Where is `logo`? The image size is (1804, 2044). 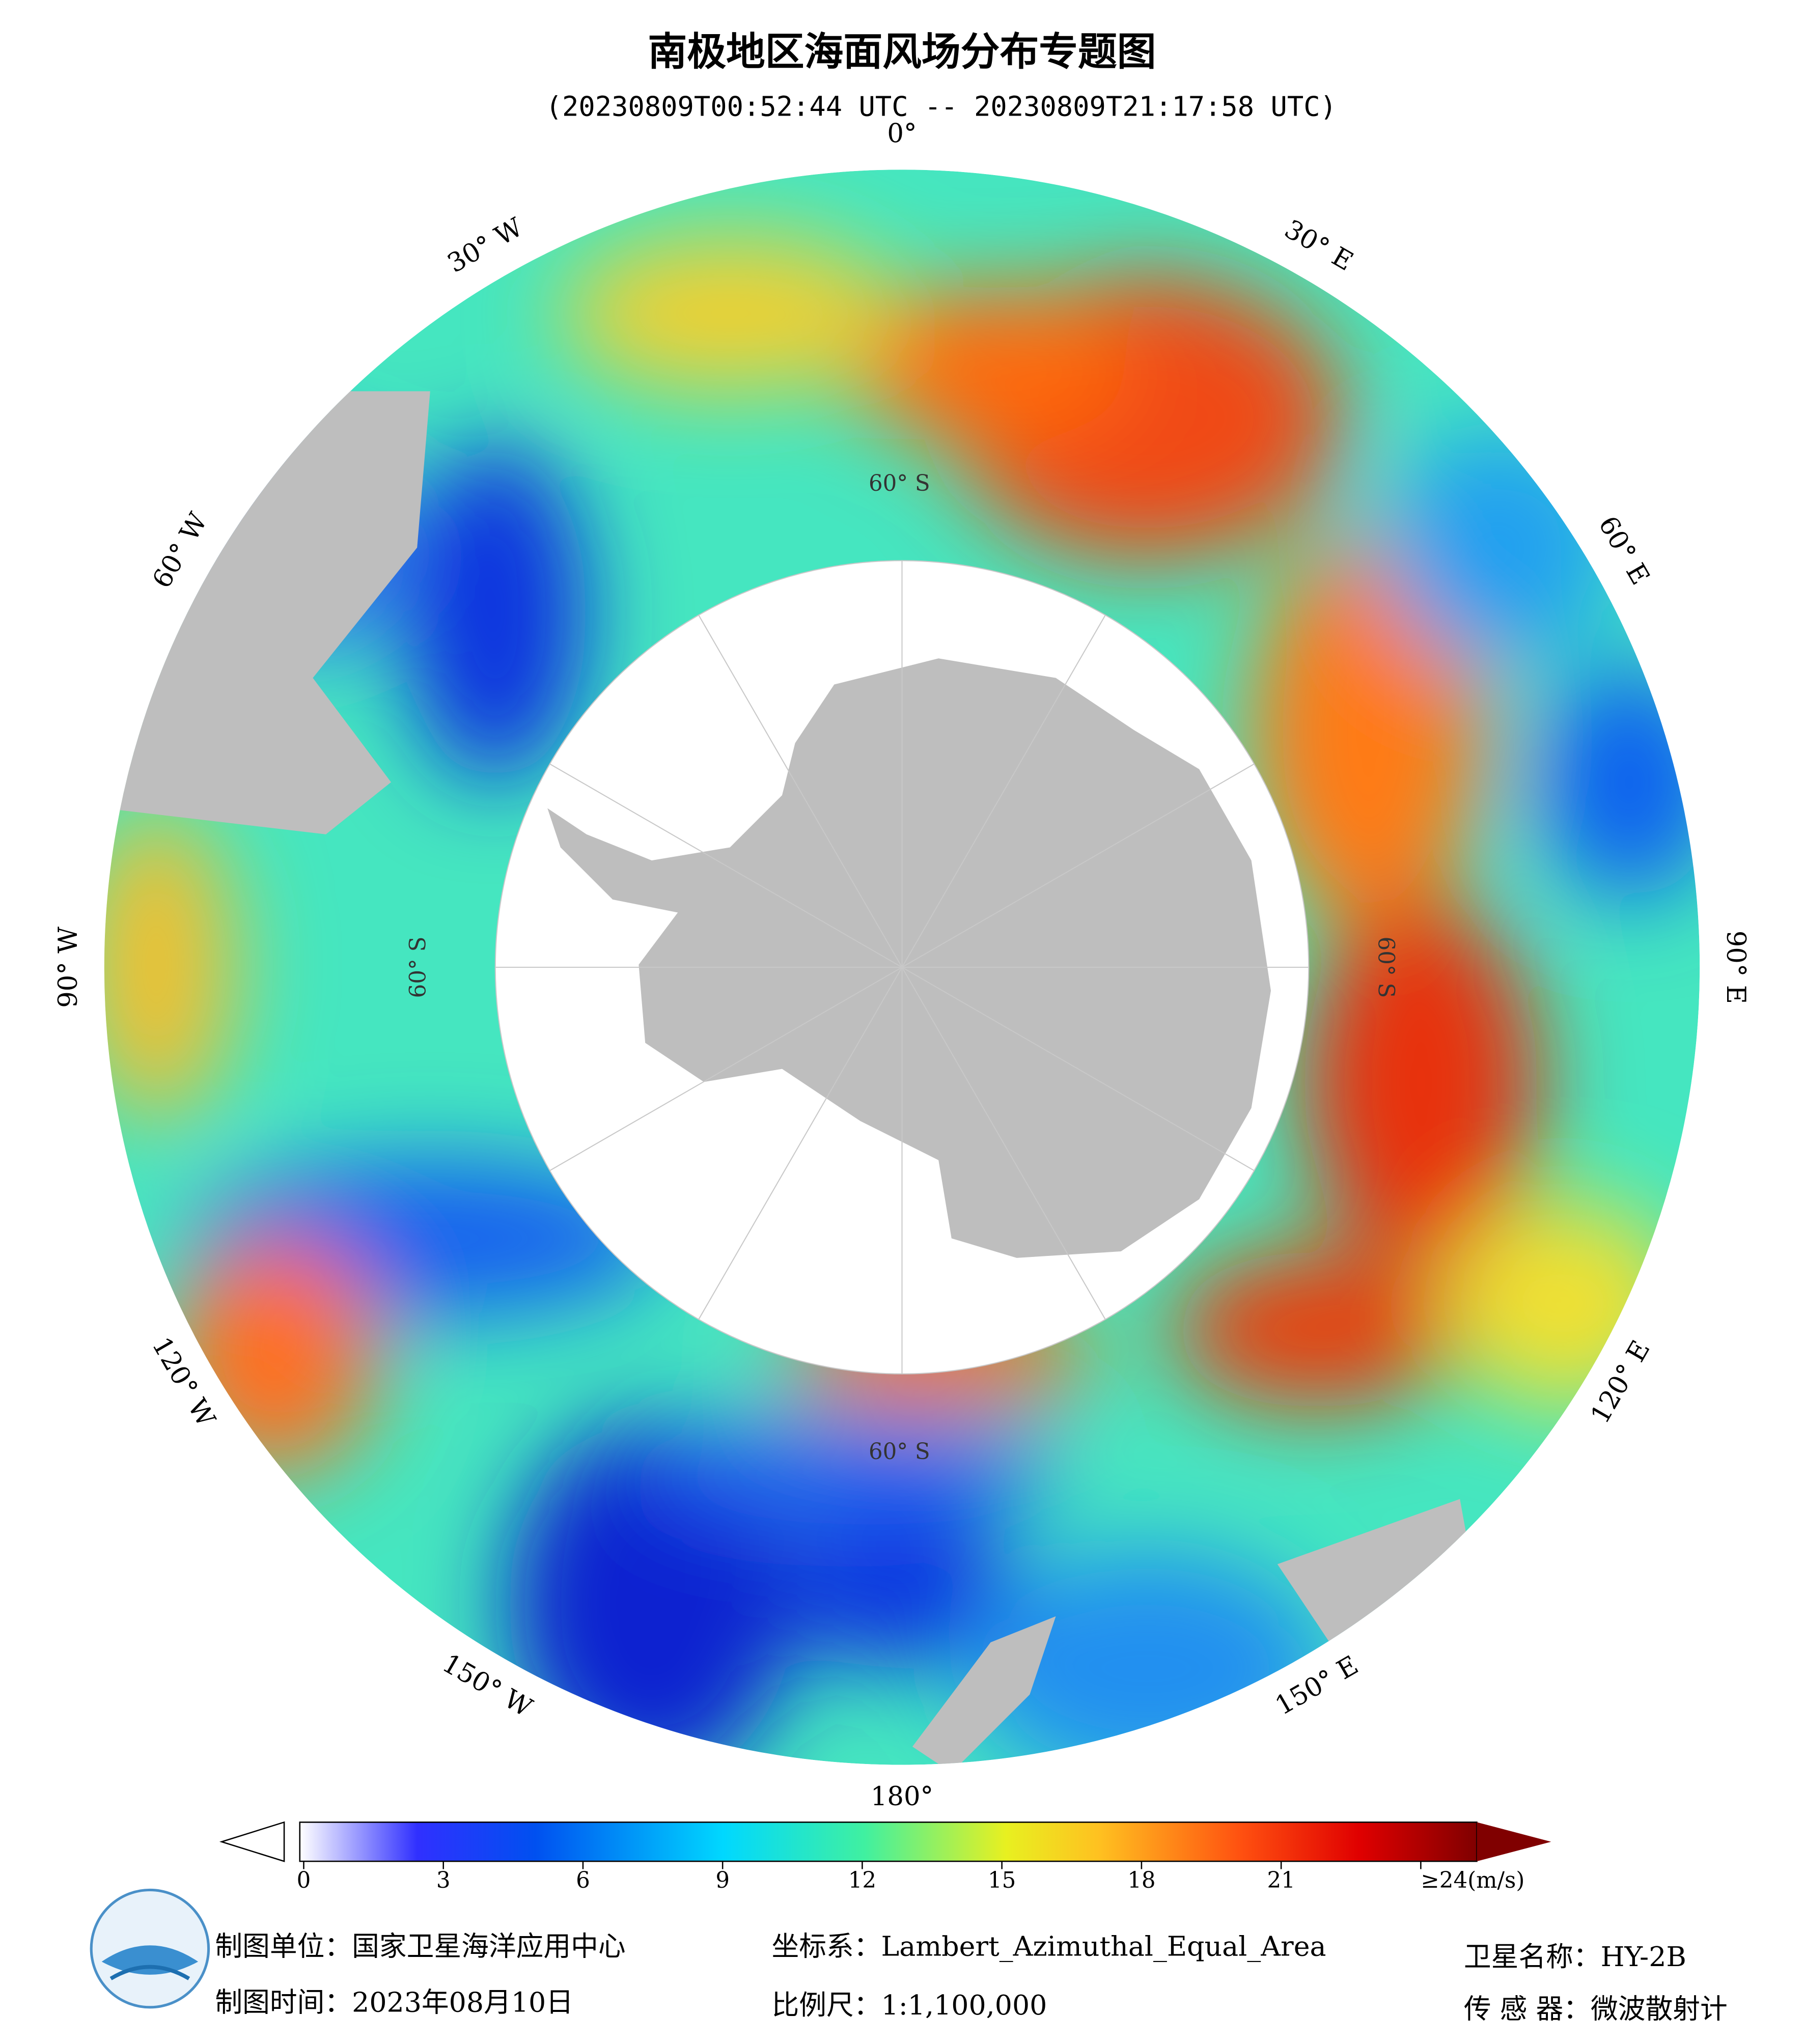 logo is located at coordinates (150, 1948).